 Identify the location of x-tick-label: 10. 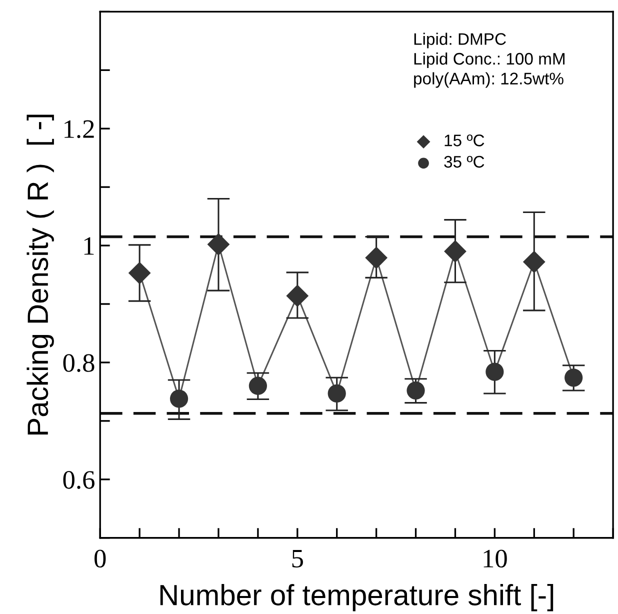
(495, 559).